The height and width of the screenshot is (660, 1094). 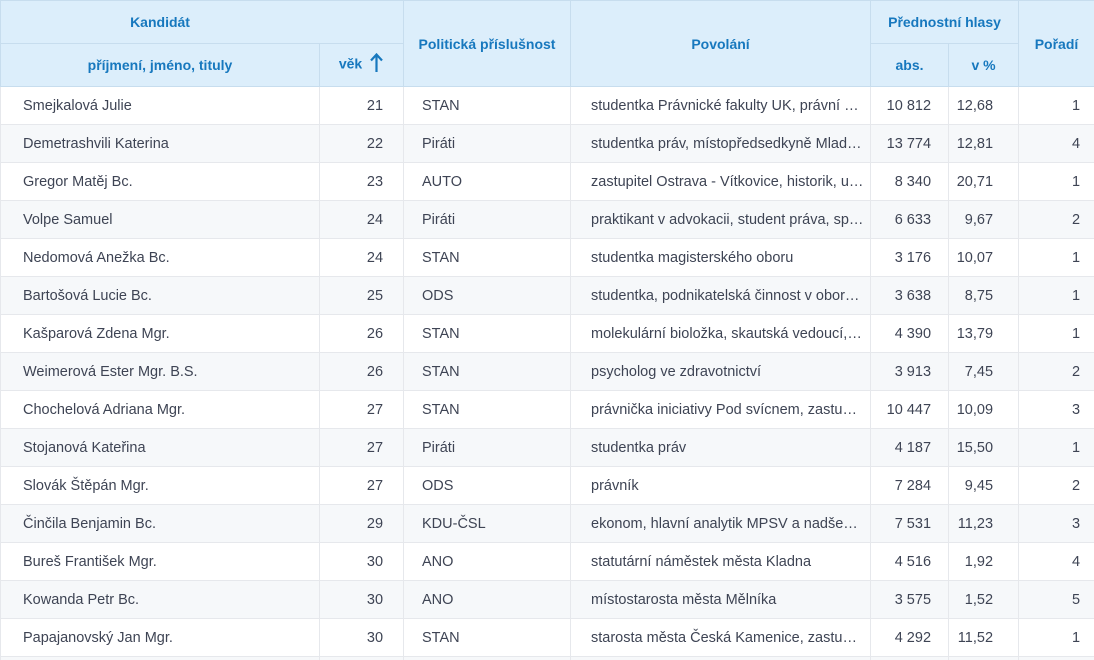 I want to click on cell-name: Gregor Matěj Bc., so click(x=160, y=181).